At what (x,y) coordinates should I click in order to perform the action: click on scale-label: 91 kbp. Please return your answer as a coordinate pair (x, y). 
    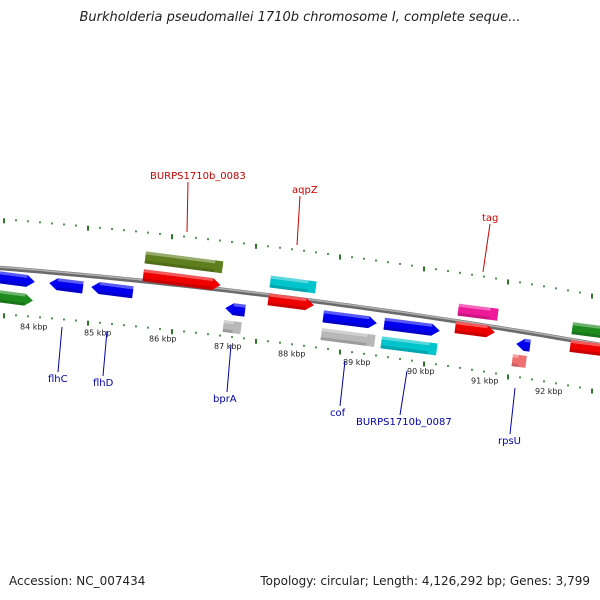
    Looking at the image, I should click on (485, 381).